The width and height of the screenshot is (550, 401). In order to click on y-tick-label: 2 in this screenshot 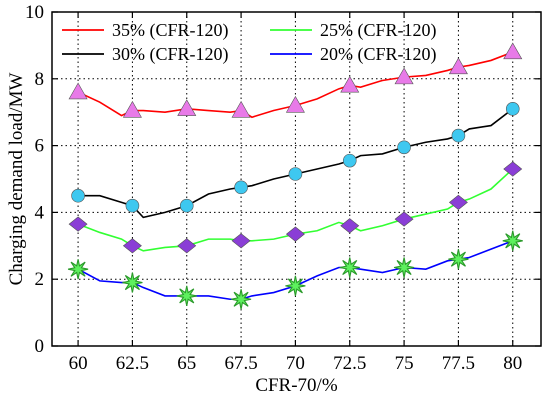, I will do `click(40, 279)`.